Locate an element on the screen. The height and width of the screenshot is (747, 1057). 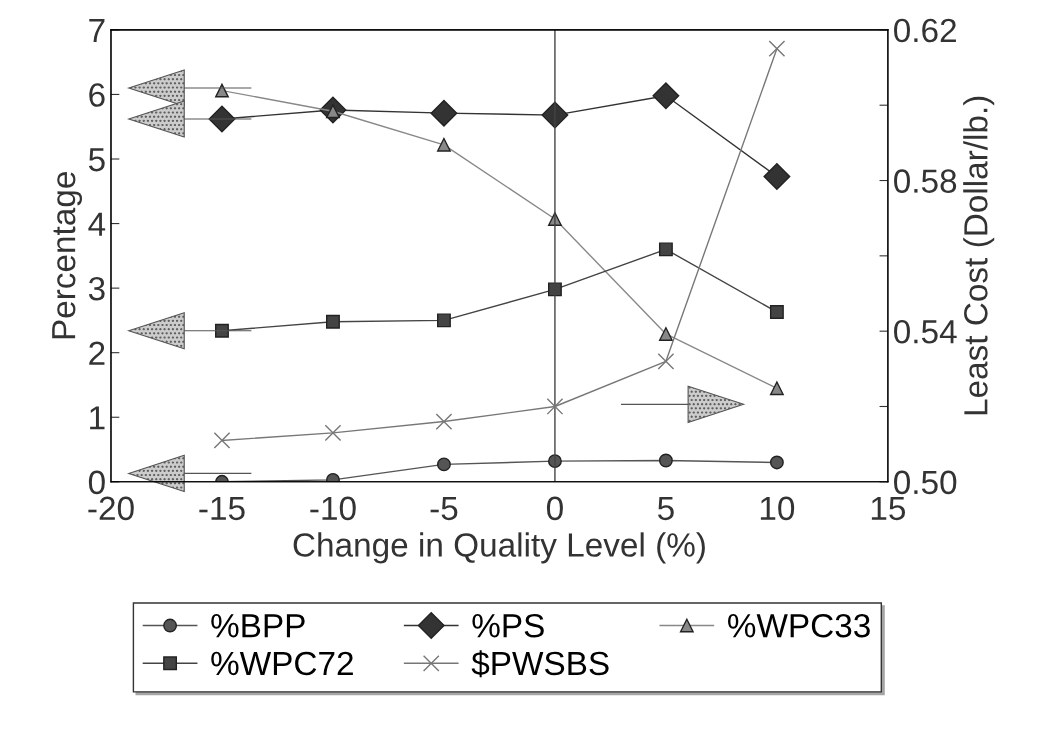
y2-tick-label: 0.62 is located at coordinates (925, 30).